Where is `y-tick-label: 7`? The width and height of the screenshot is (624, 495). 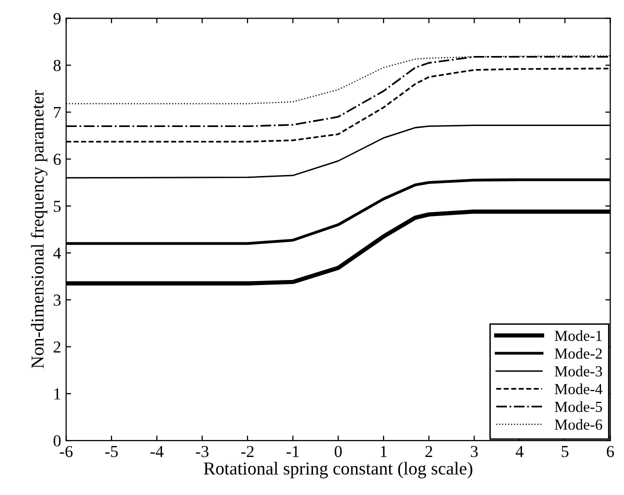 y-tick-label: 7 is located at coordinates (57, 112).